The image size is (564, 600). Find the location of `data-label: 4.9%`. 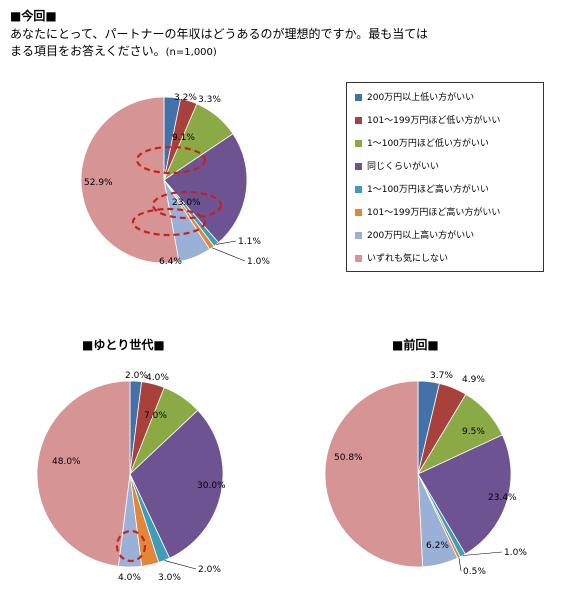

data-label: 4.9% is located at coordinates (473, 380).